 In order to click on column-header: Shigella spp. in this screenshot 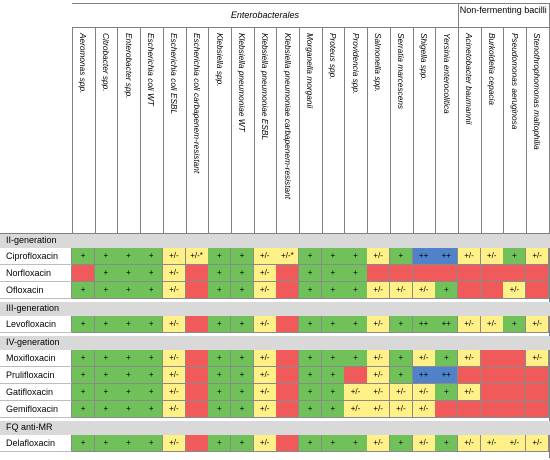, I will do `click(423, 57)`.